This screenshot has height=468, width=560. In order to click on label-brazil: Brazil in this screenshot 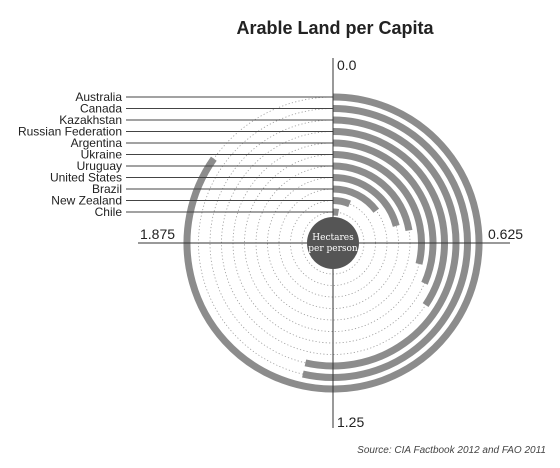, I will do `click(107, 189)`.